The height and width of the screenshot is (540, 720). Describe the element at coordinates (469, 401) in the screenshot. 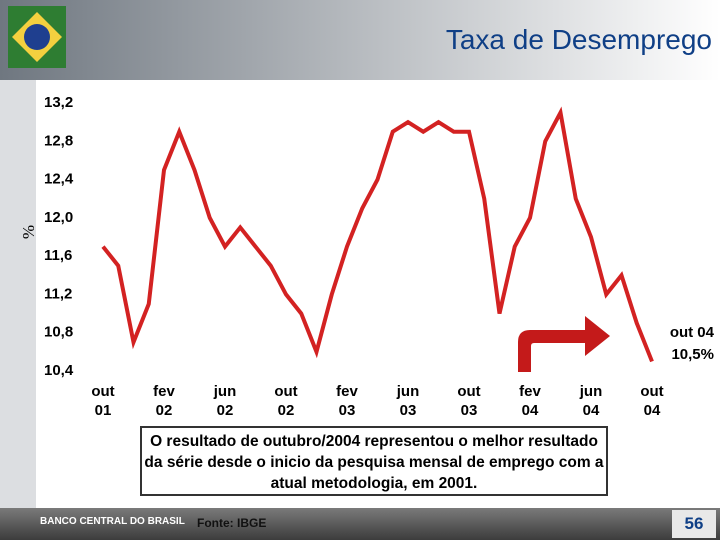

I see `x-tick-label: out 03` at that location.